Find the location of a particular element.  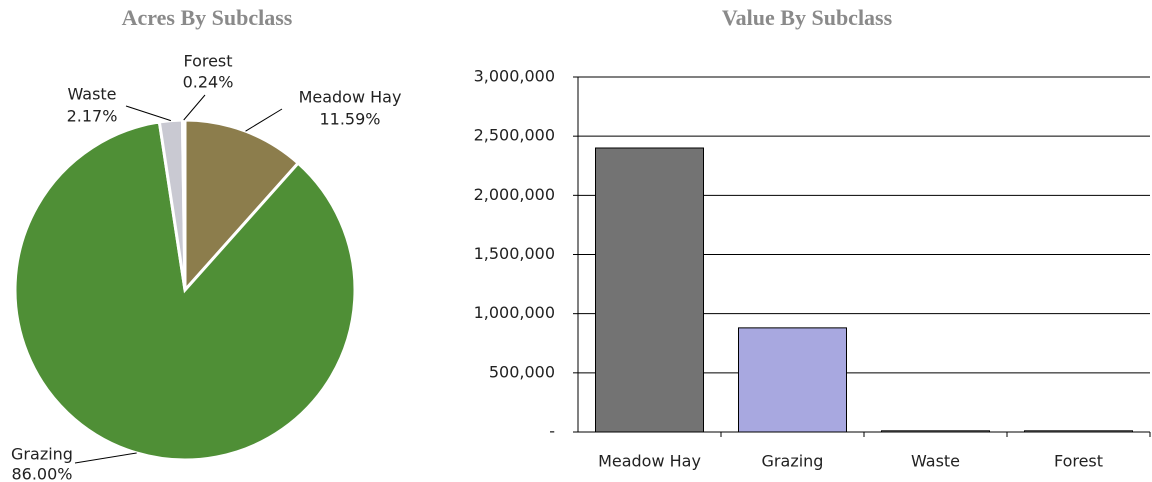

slice-value-label: 0.24% is located at coordinates (208, 82).